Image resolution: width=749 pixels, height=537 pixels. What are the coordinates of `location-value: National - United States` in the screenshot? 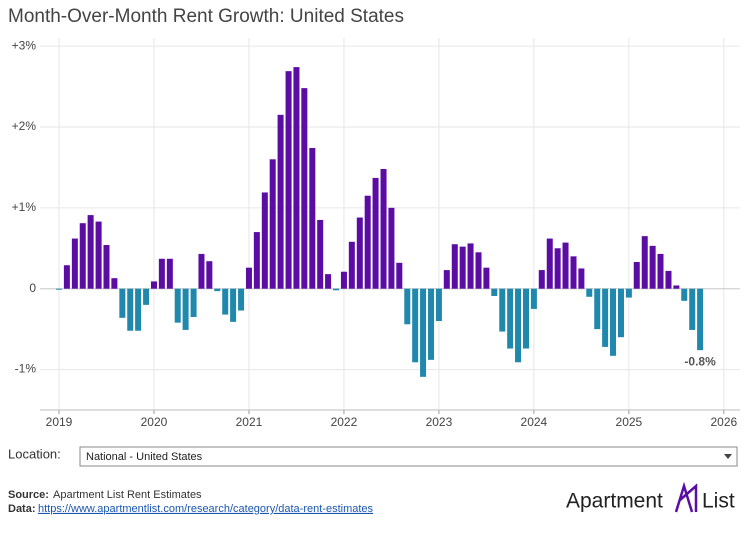 It's located at (144, 457).